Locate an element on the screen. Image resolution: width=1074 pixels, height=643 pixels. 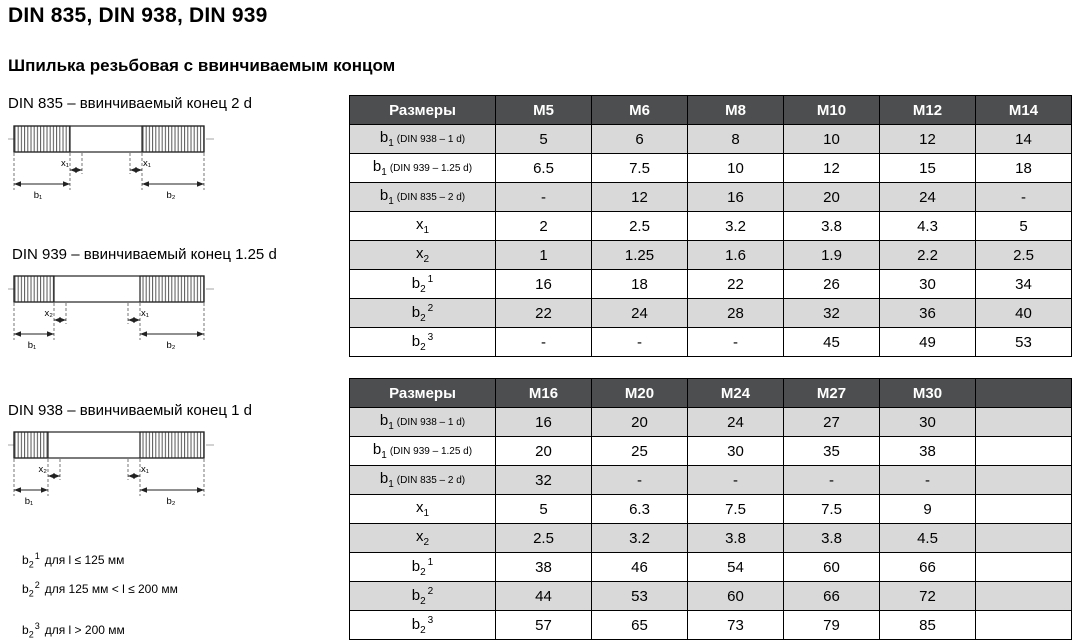
dim-label-right-x: x₁ is located at coordinates (145, 313).